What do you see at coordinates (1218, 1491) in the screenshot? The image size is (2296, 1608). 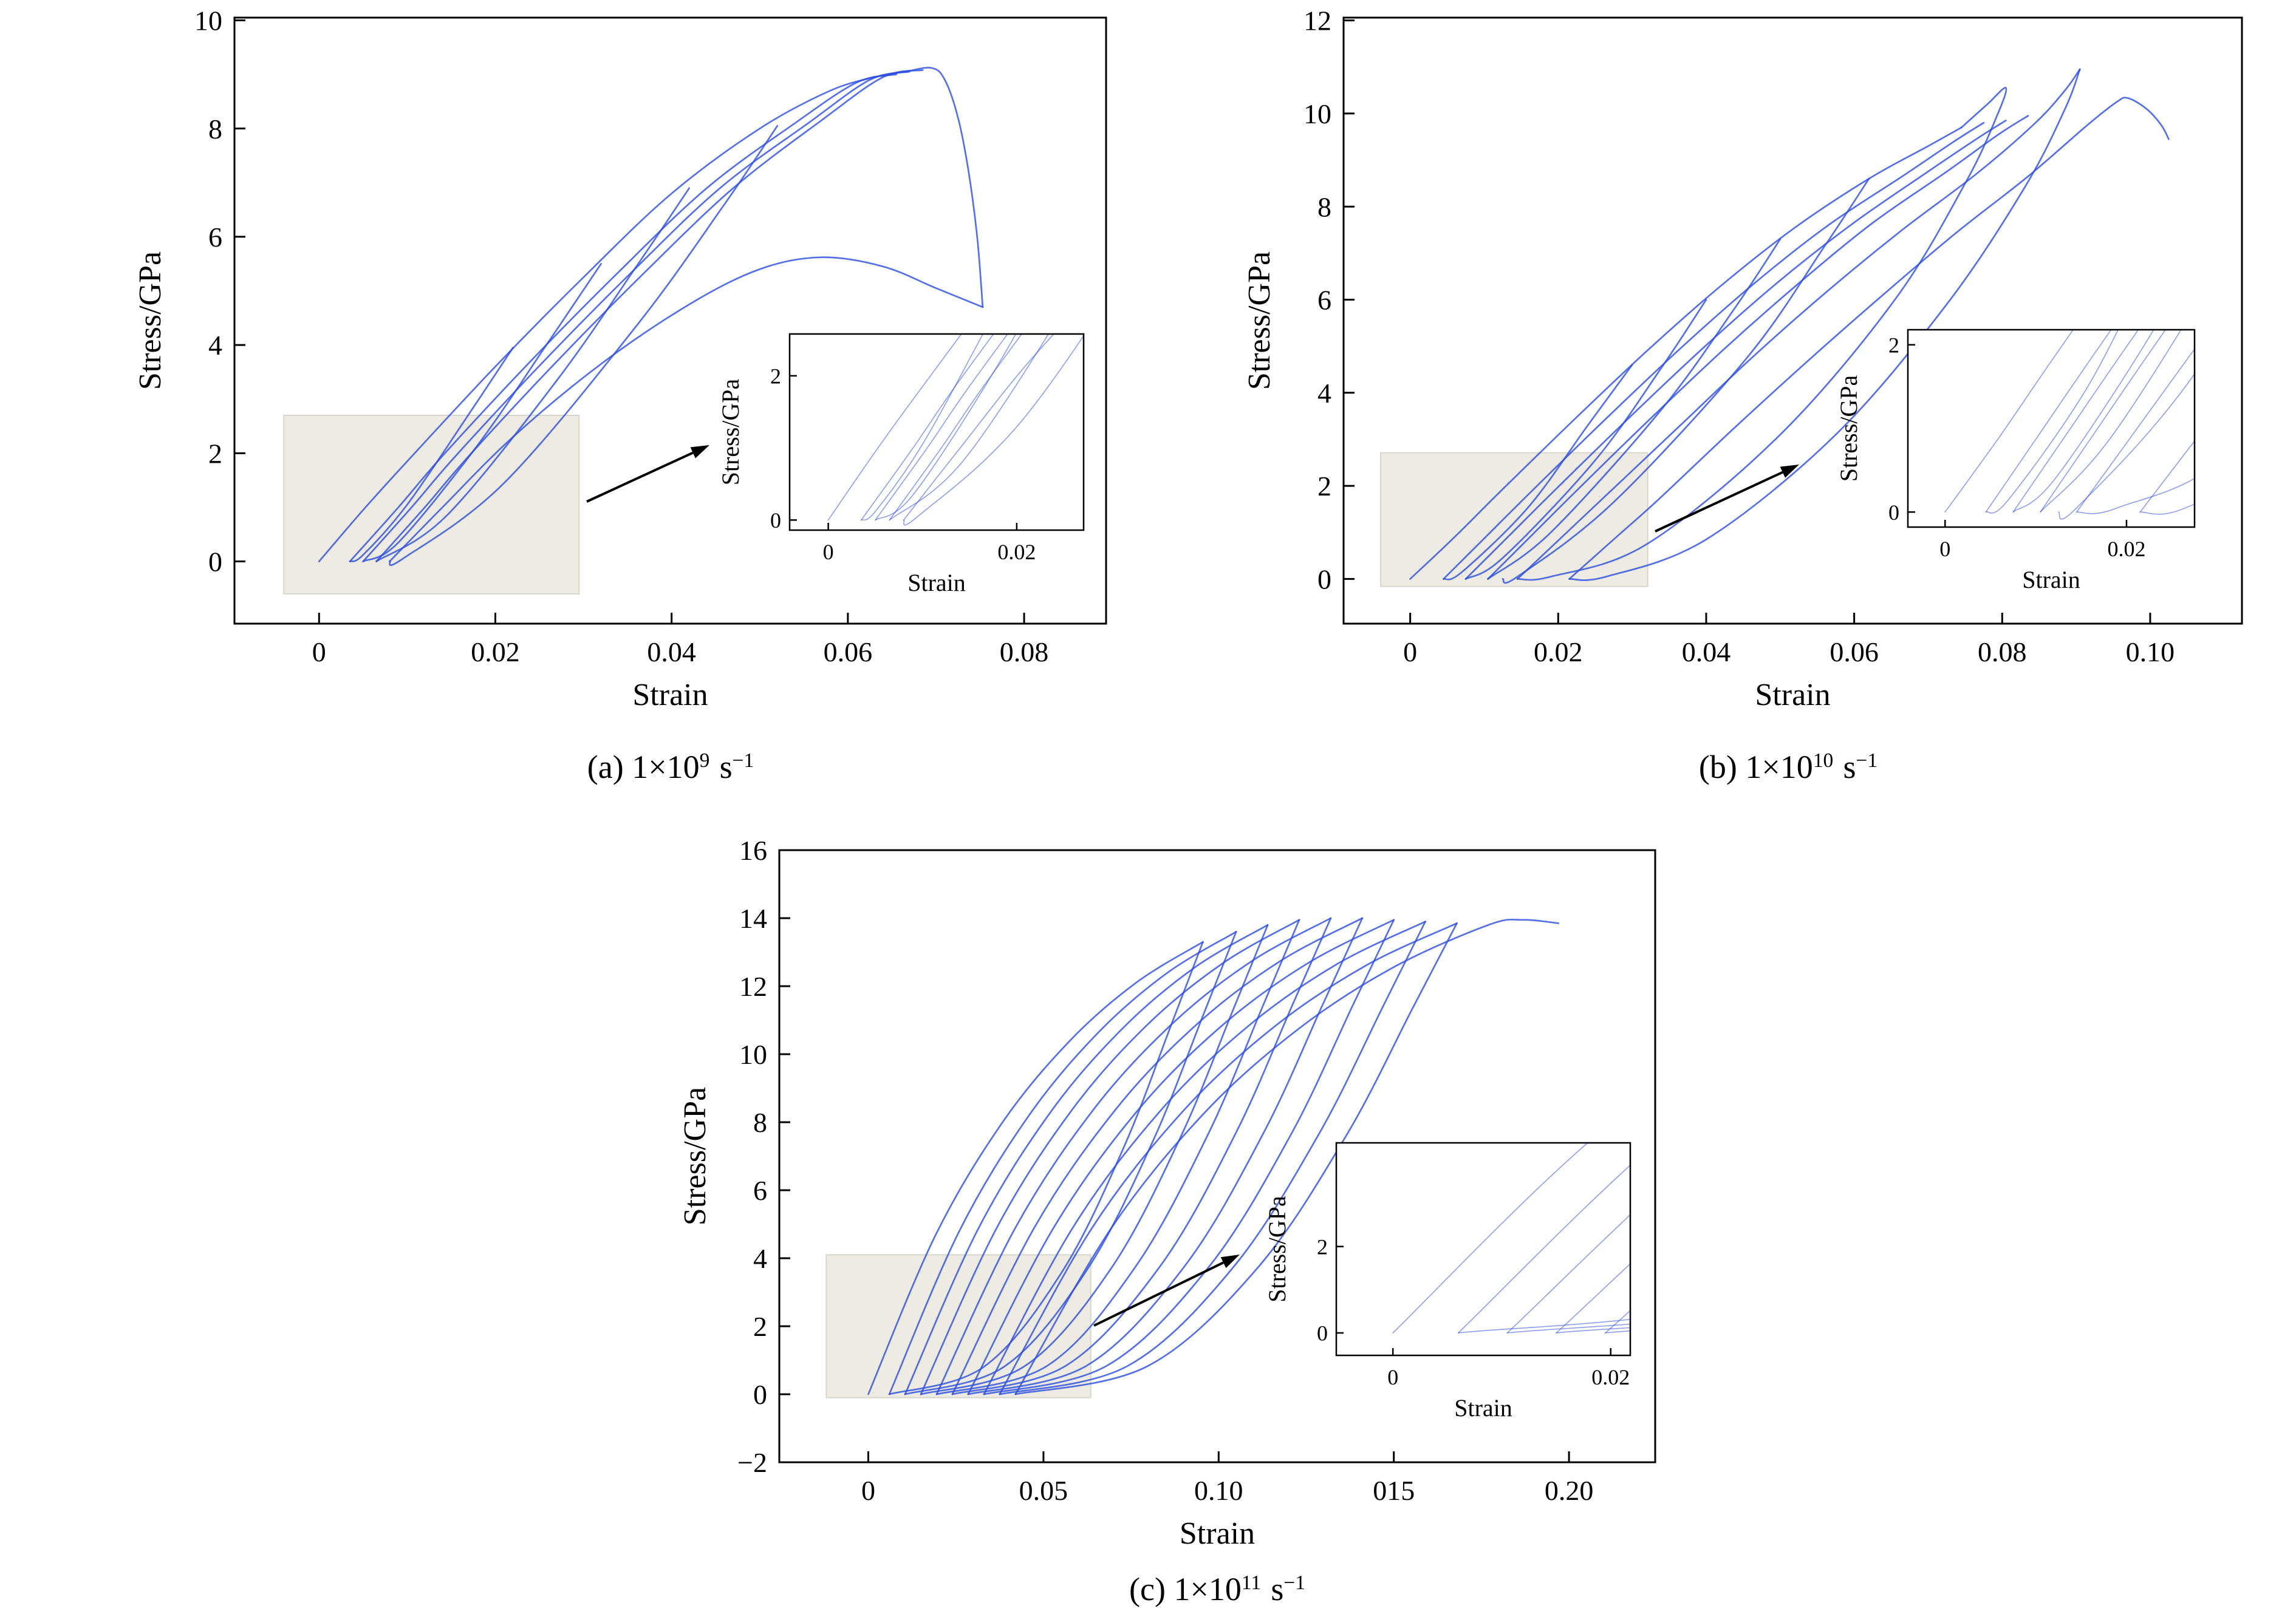 I see `x-tick-label-c: 0.10` at bounding box center [1218, 1491].